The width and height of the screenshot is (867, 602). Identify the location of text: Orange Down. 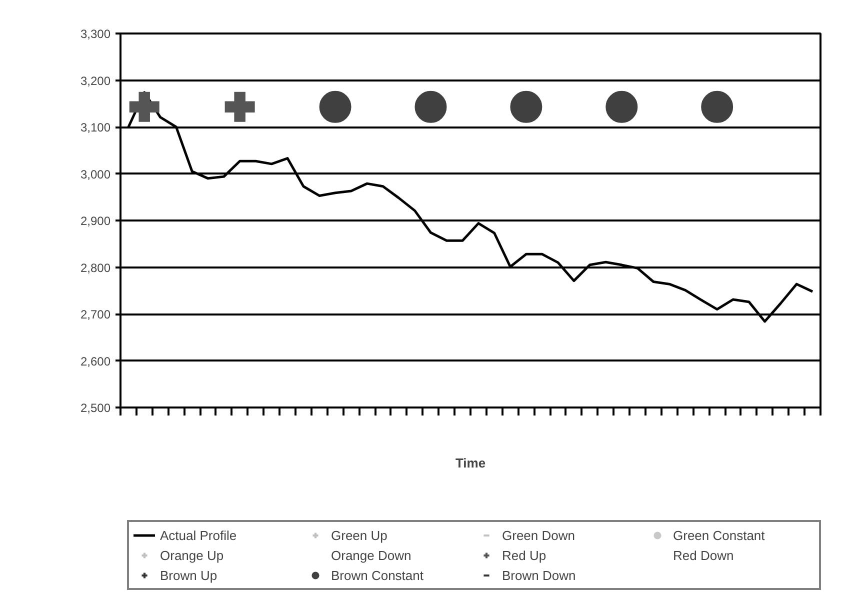
(371, 555).